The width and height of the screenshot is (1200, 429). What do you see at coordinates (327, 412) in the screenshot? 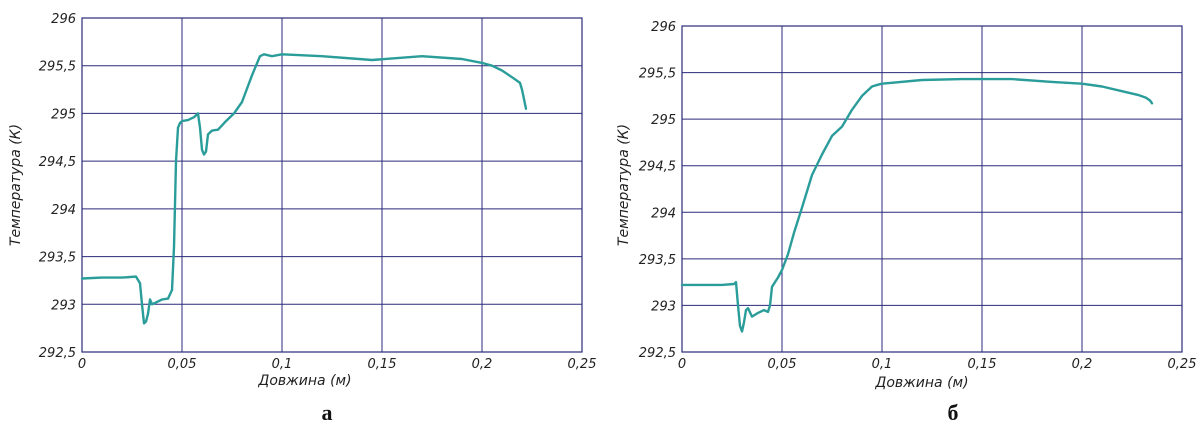
I see `panel-label: а` at bounding box center [327, 412].